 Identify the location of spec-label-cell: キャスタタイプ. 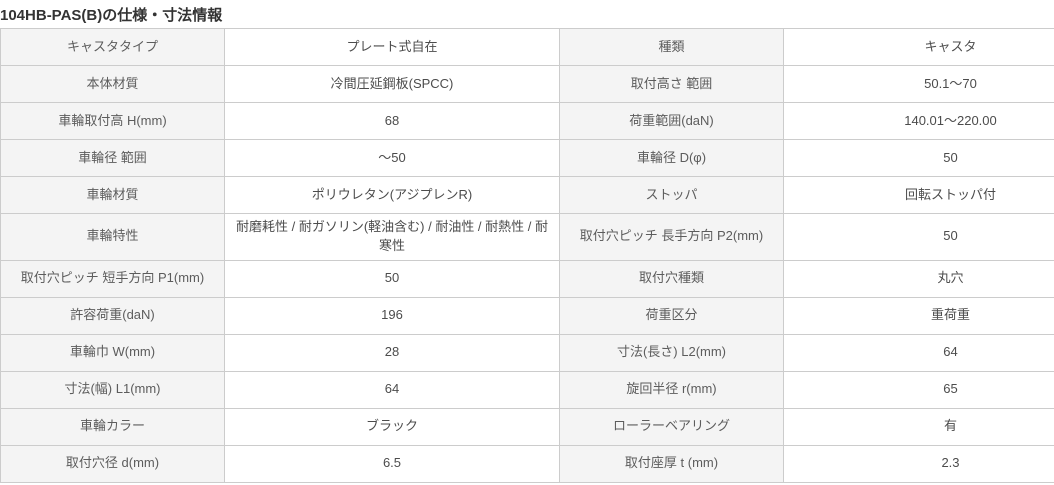
(112, 47).